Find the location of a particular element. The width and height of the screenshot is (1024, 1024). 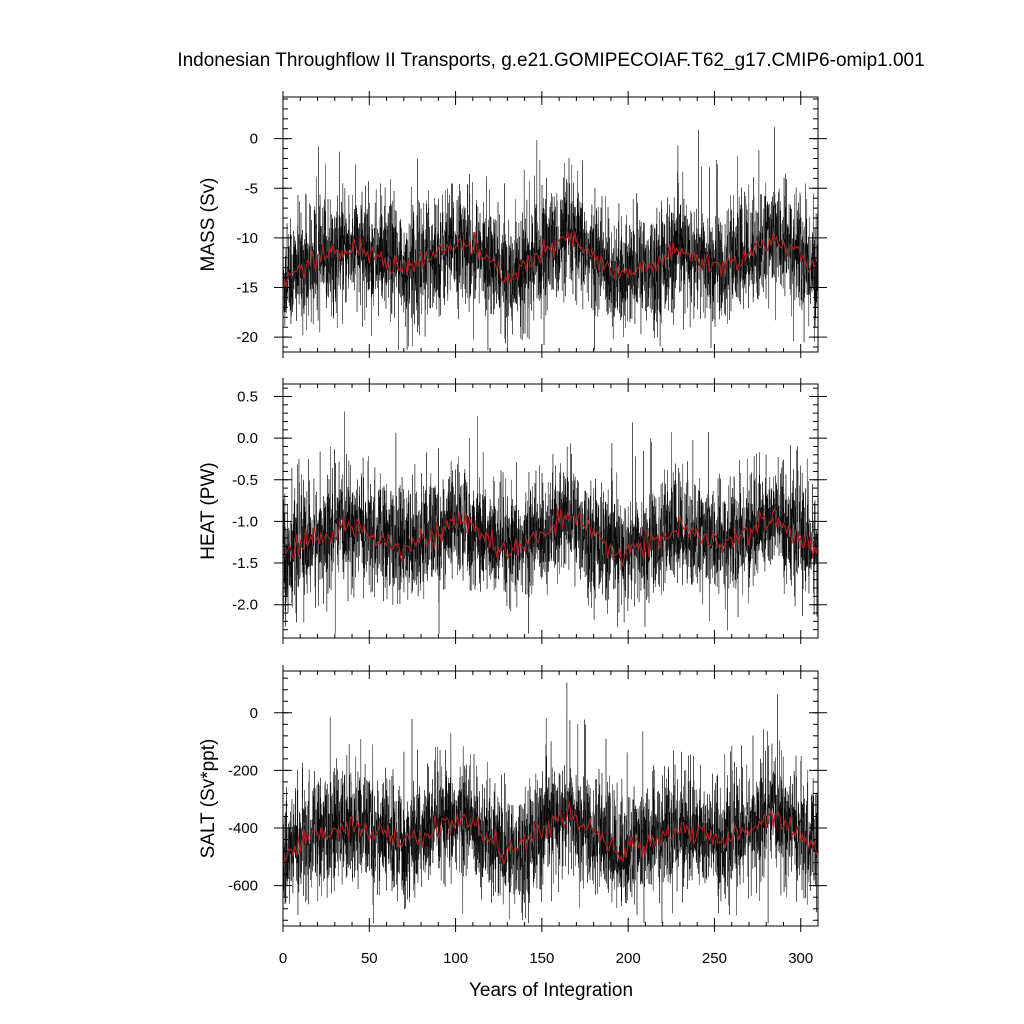

x-tick-label: 100 is located at coordinates (455, 958).